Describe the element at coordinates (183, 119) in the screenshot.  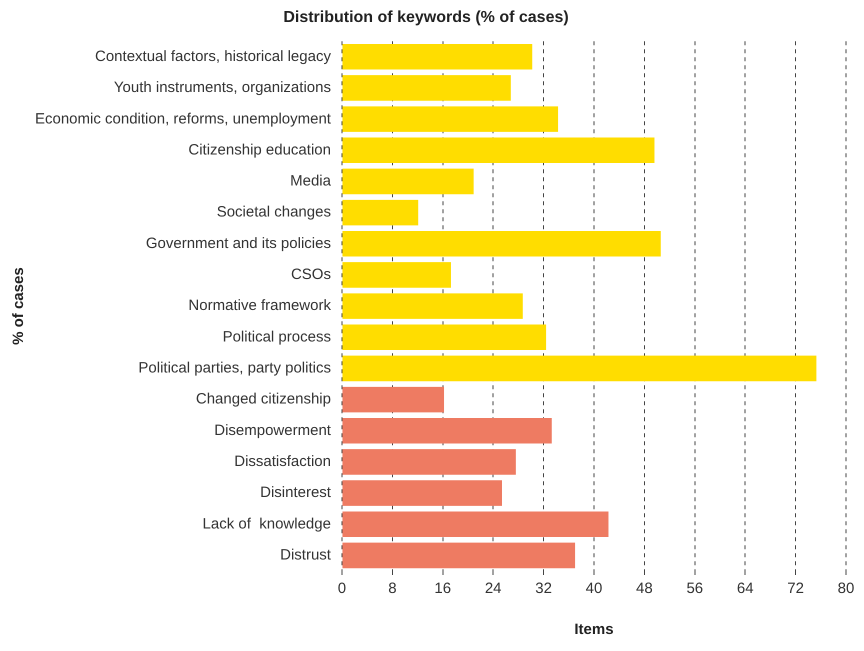
I see `y-tick-label: Economic condition, reforms, unemployment` at that location.